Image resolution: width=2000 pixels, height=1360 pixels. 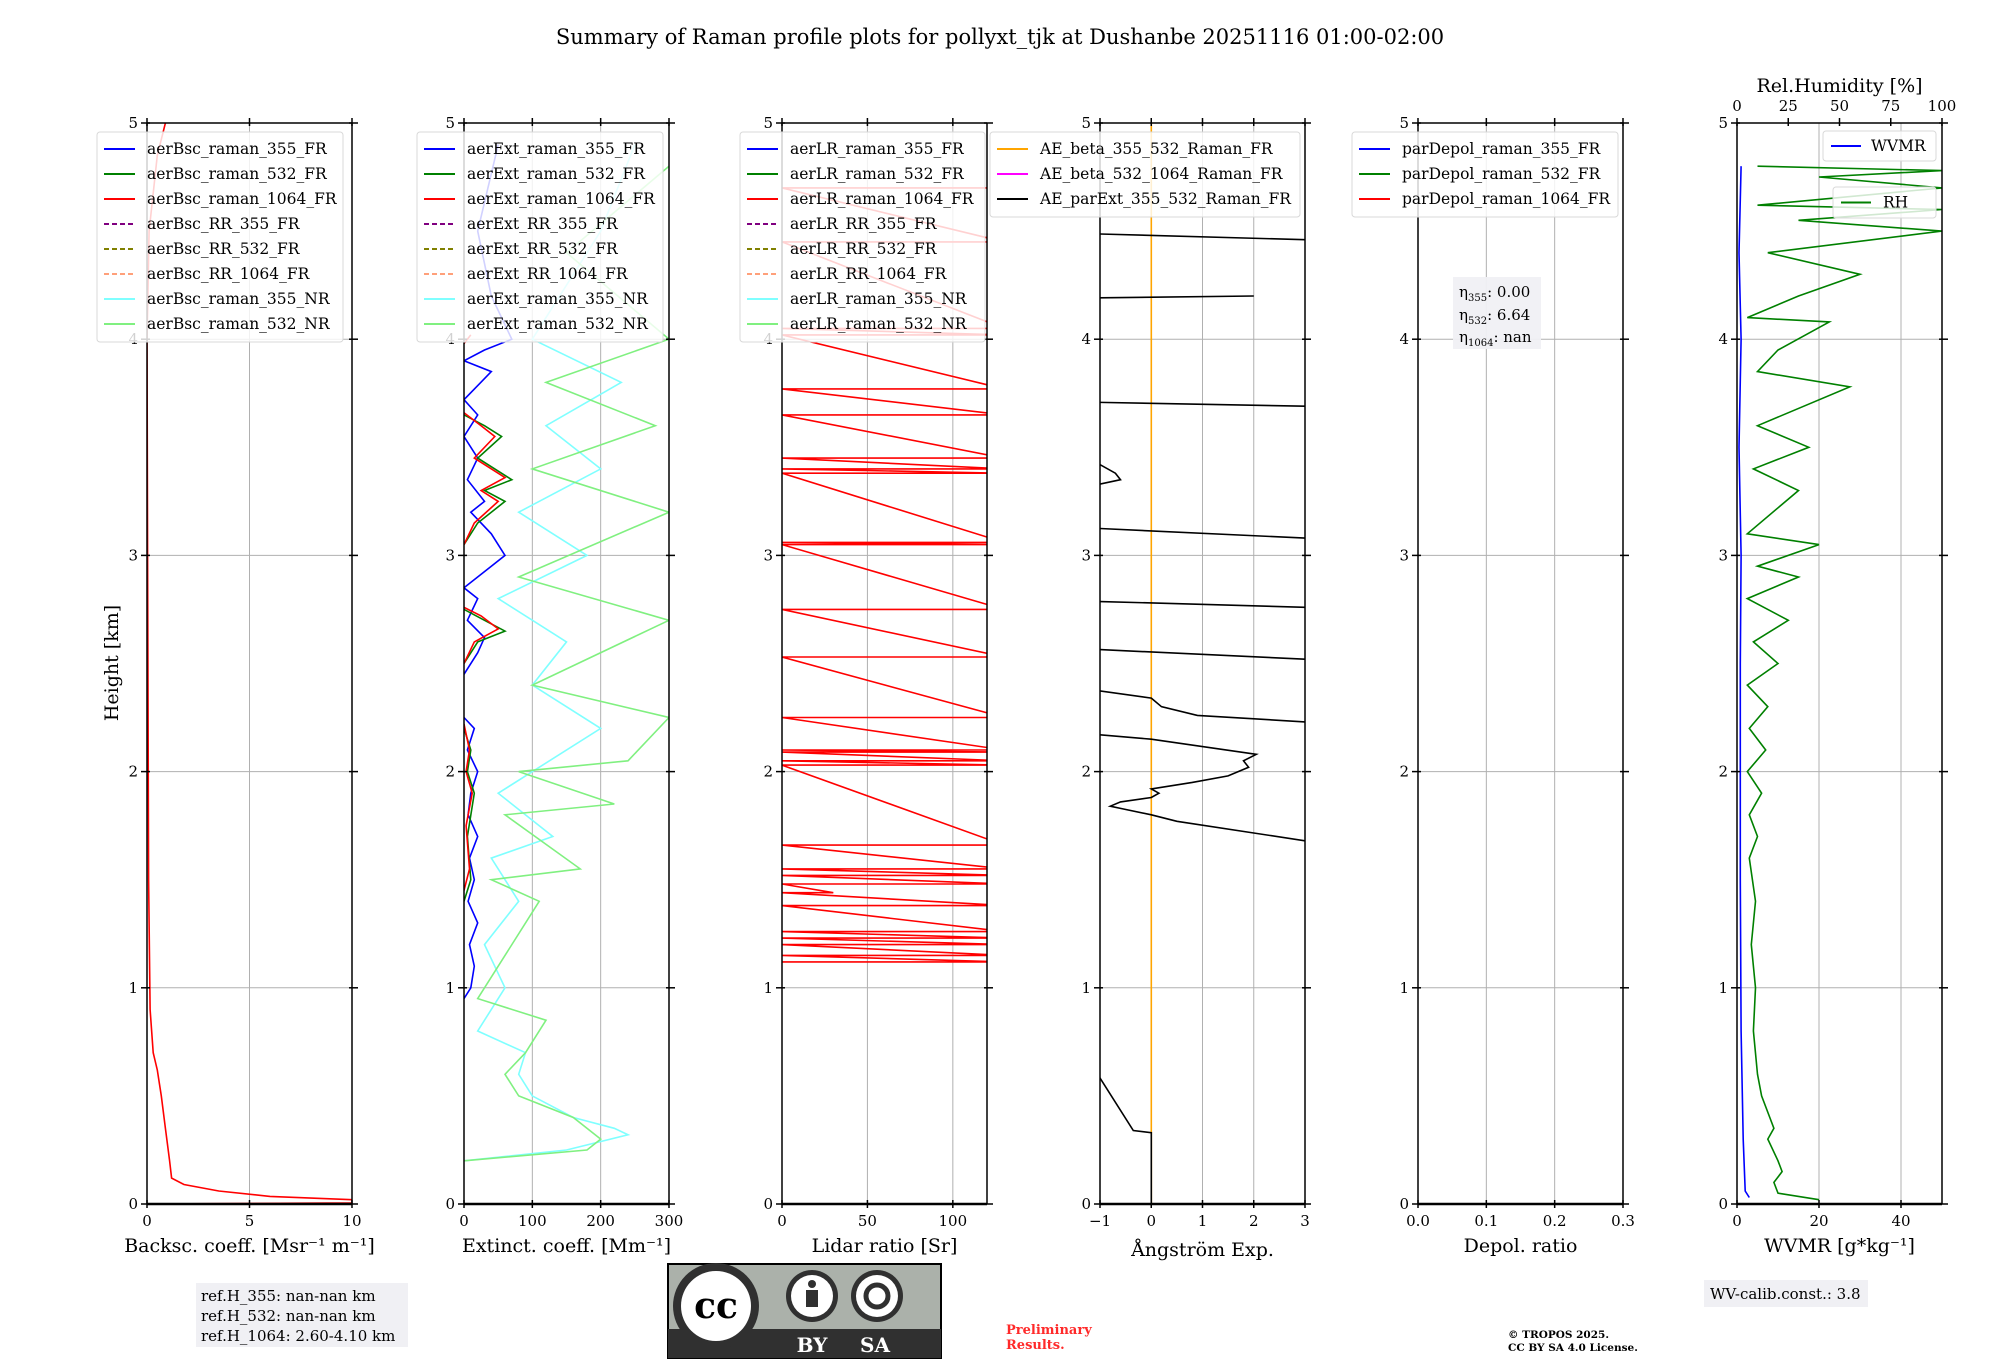 What do you see at coordinates (1254, 1221) in the screenshot?
I see `x-tick-label: 2` at bounding box center [1254, 1221].